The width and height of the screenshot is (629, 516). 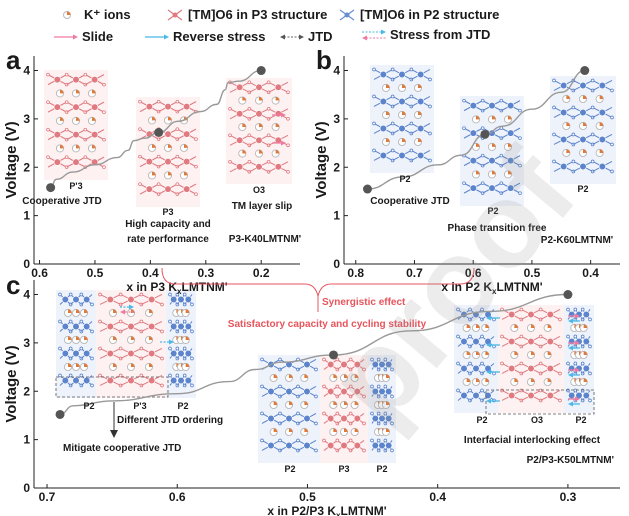 What do you see at coordinates (585, 71) in the screenshot?
I see `state-marker` at bounding box center [585, 71].